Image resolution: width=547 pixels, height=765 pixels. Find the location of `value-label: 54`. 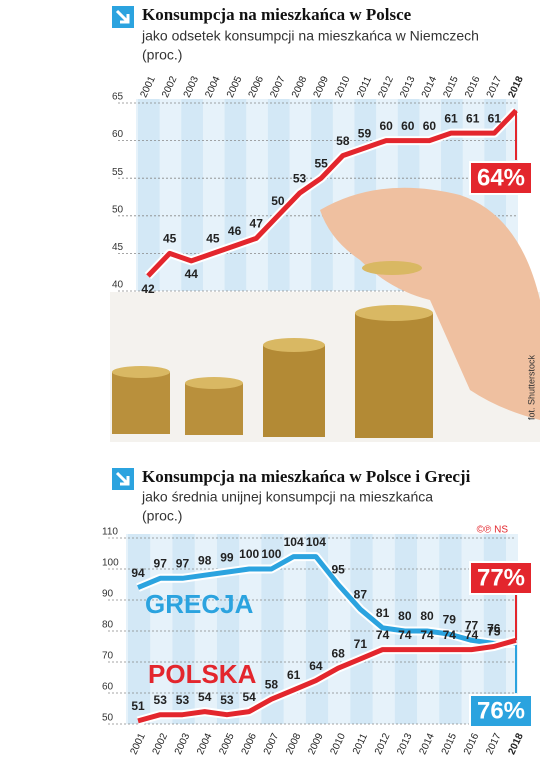

value-label: 54 is located at coordinates (205, 697).